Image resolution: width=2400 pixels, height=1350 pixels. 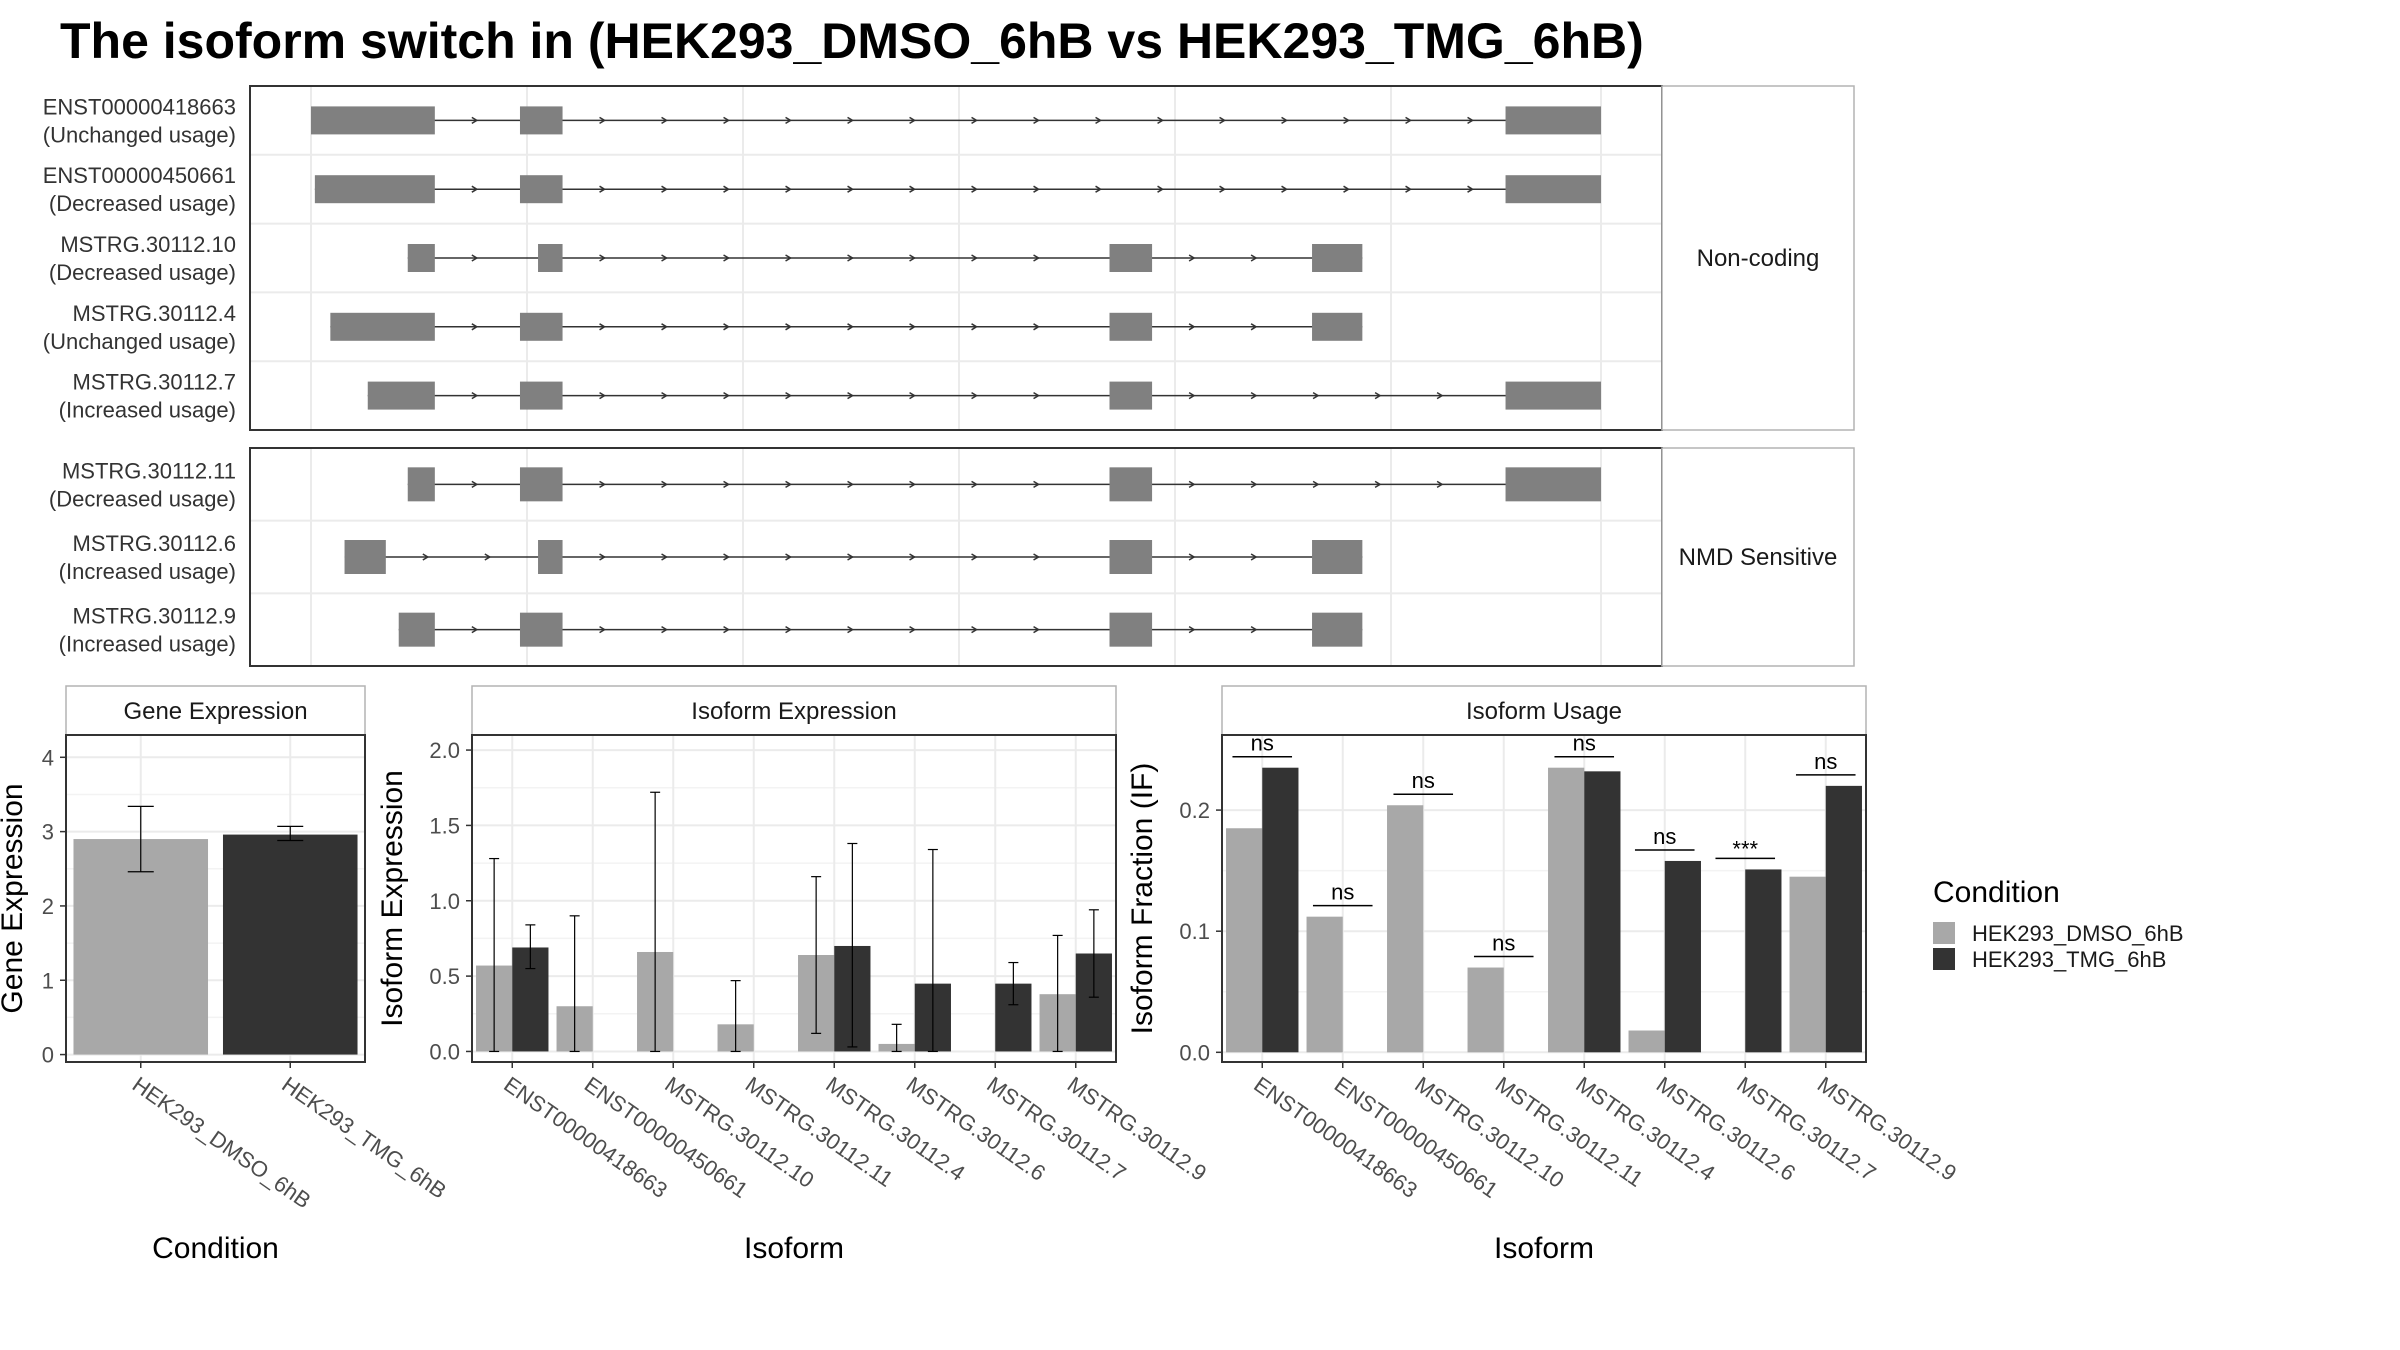 I want to click on y-tick-label: 0.5, so click(x=444, y=976).